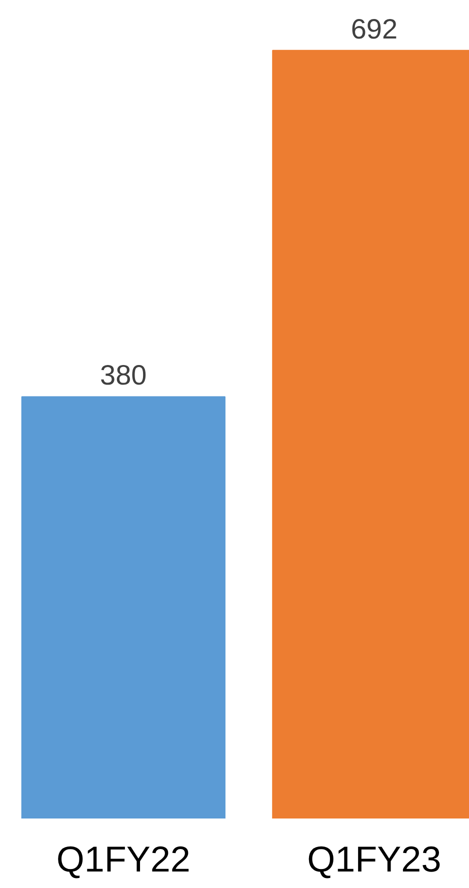 This screenshot has height=888, width=469. I want to click on data-label: 692, so click(374, 28).